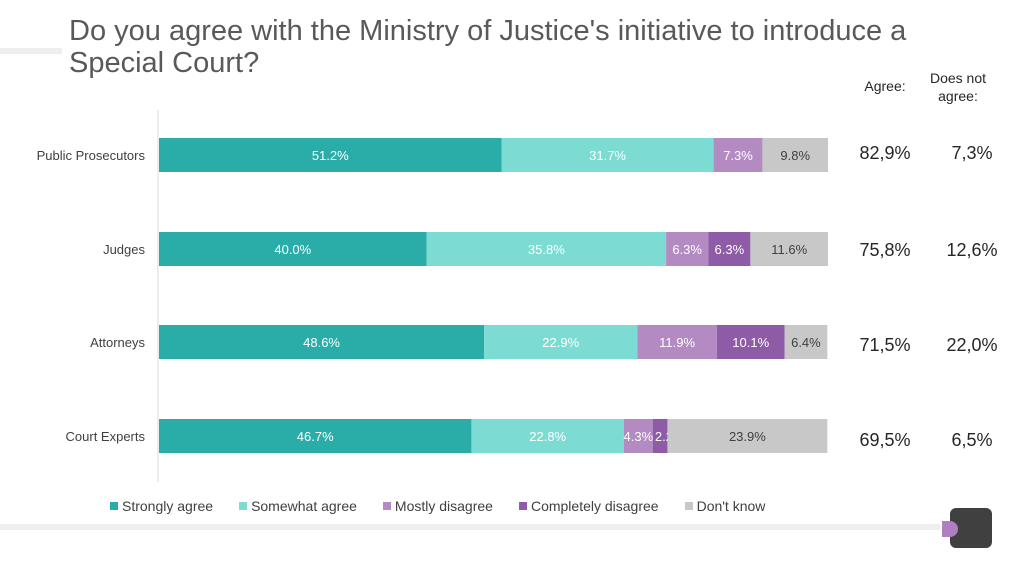  What do you see at coordinates (124, 249) in the screenshot?
I see `category-label-judges: Judges` at bounding box center [124, 249].